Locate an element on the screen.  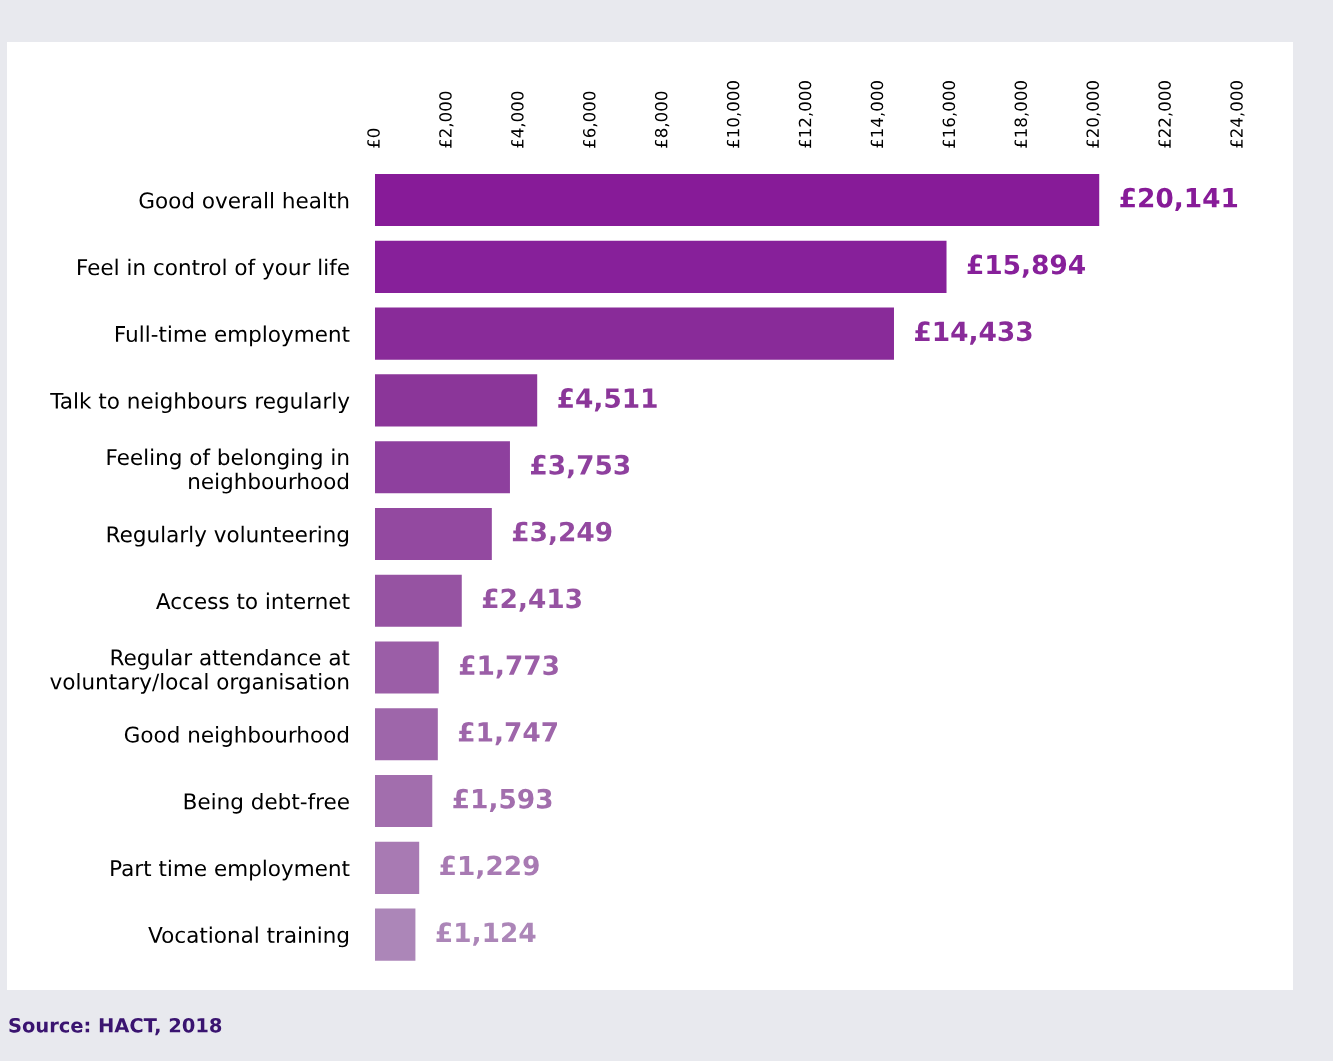
data-label: £1,773 is located at coordinates (508, 667).